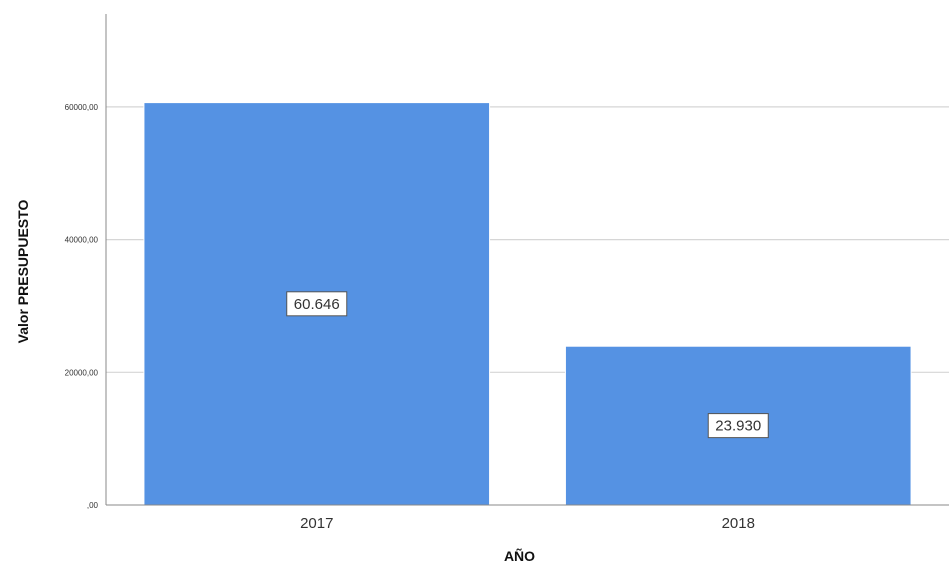 The height and width of the screenshot is (567, 949). Describe the element at coordinates (527, 523) in the screenshot. I see `x-tick-labels: 2017 2018` at that location.